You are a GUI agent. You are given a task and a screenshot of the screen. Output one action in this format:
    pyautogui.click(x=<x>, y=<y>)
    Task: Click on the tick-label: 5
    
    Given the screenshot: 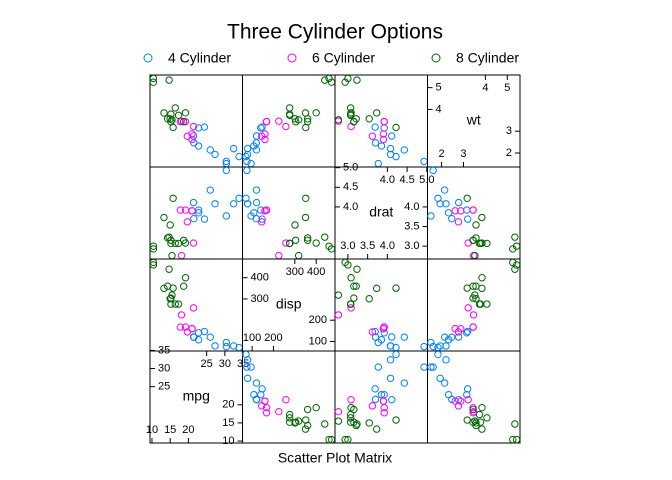 What is the action you would take?
    pyautogui.click(x=507, y=88)
    